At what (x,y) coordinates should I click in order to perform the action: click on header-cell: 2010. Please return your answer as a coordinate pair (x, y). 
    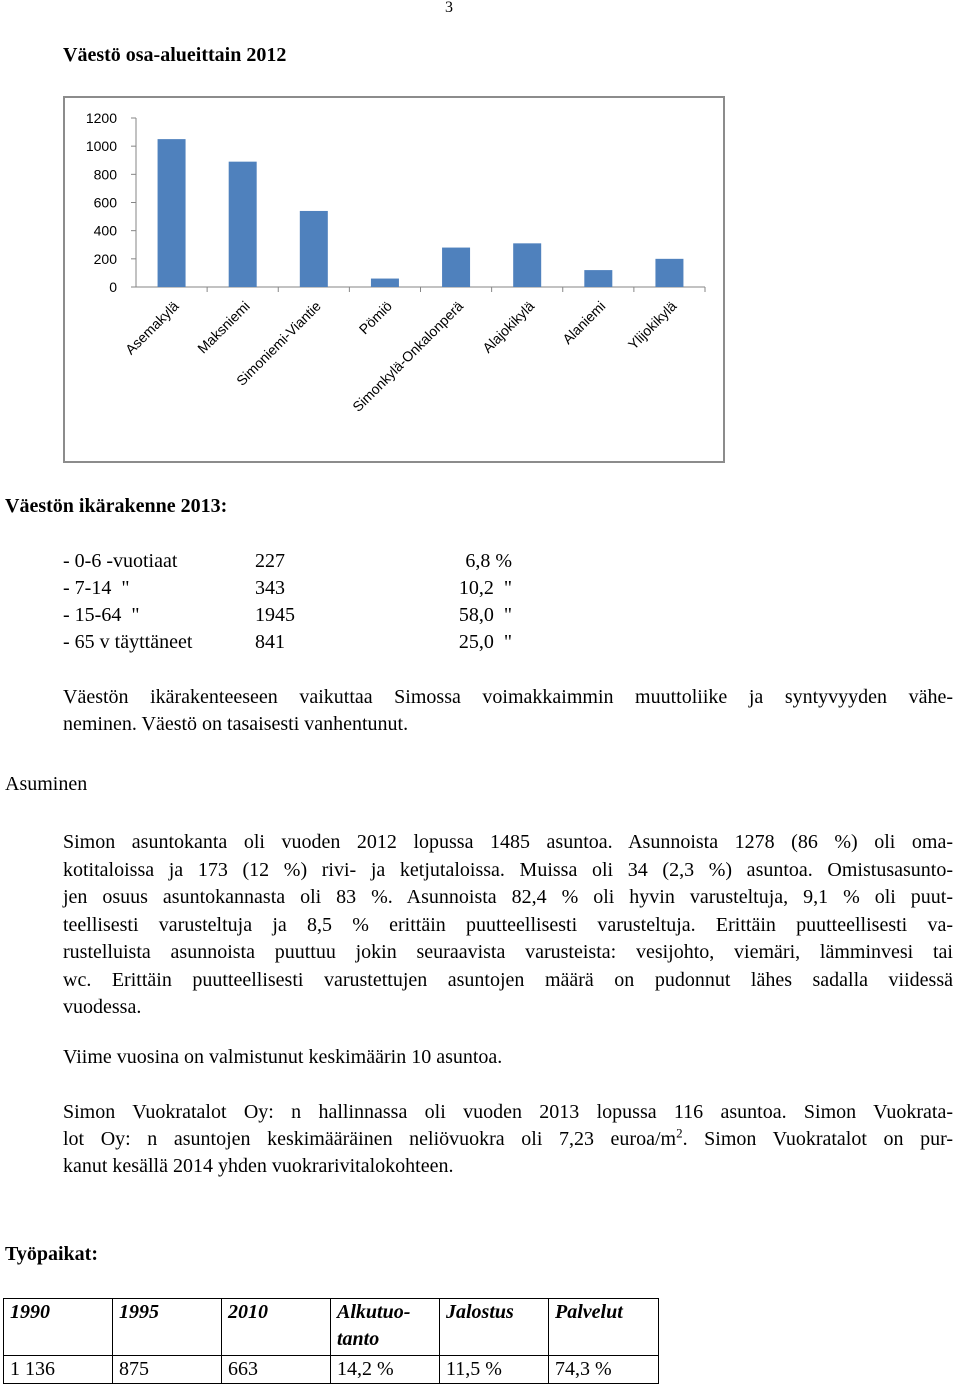
    Looking at the image, I should click on (276, 1327).